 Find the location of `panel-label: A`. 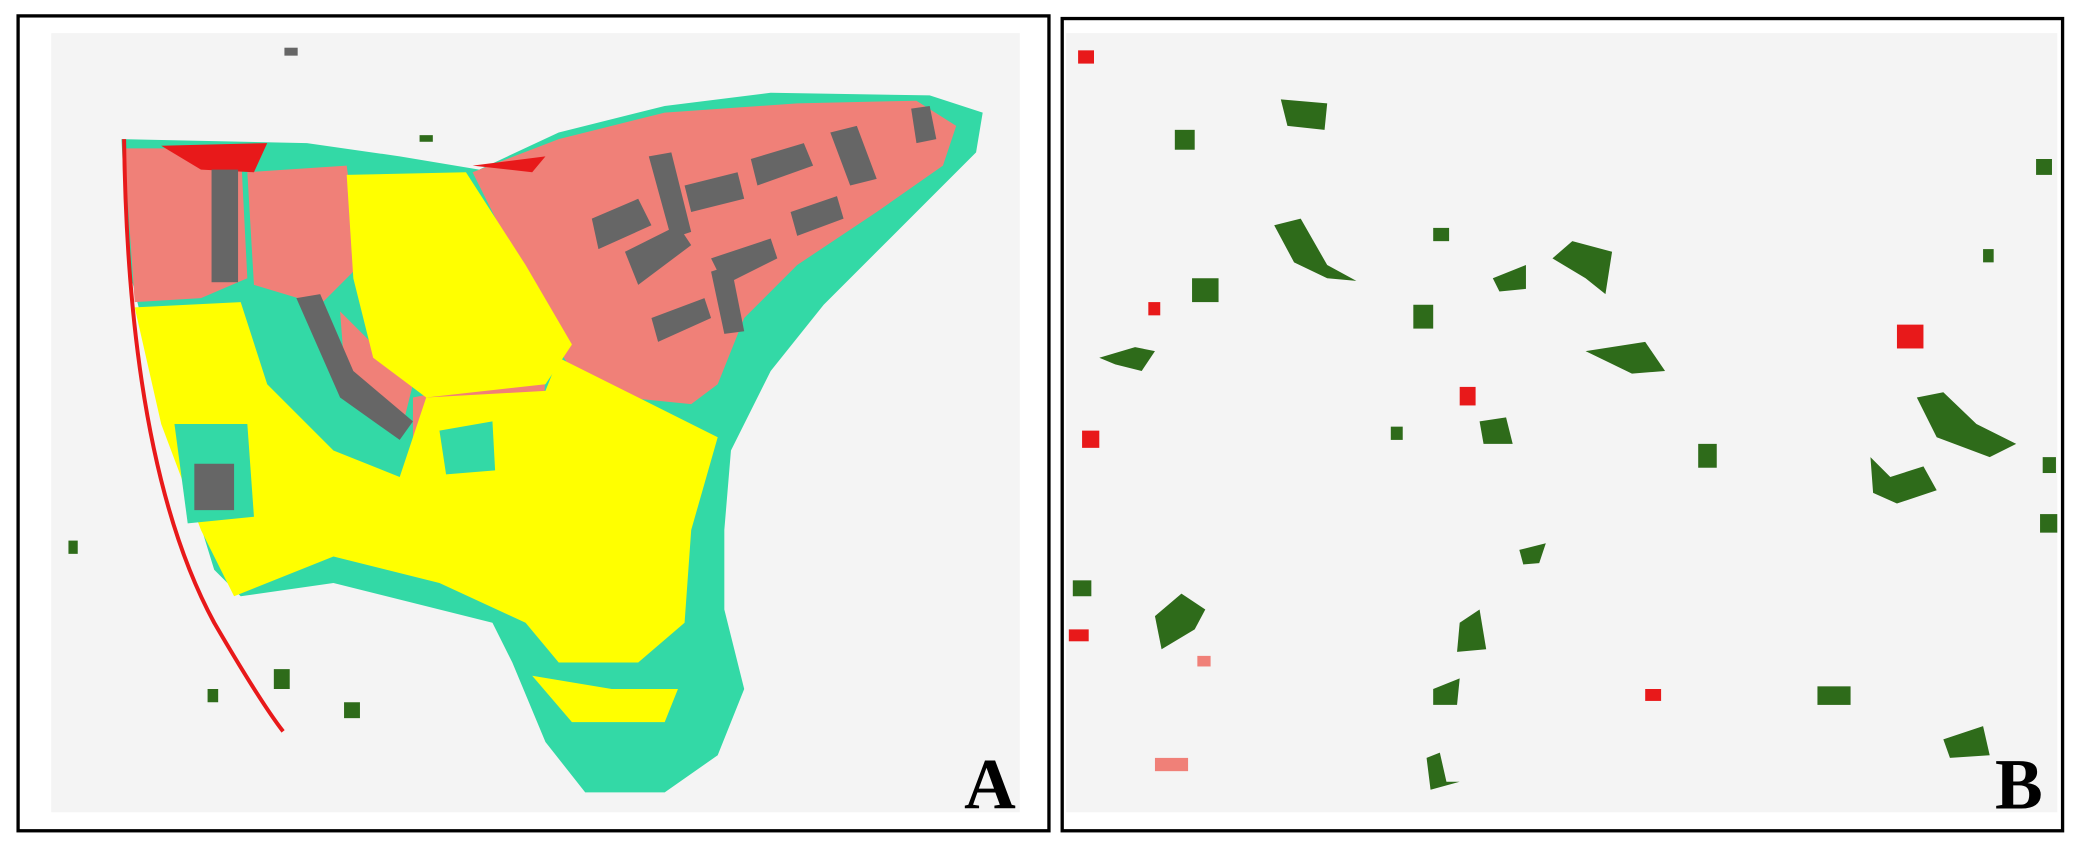

panel-label: A is located at coordinates (990, 784).